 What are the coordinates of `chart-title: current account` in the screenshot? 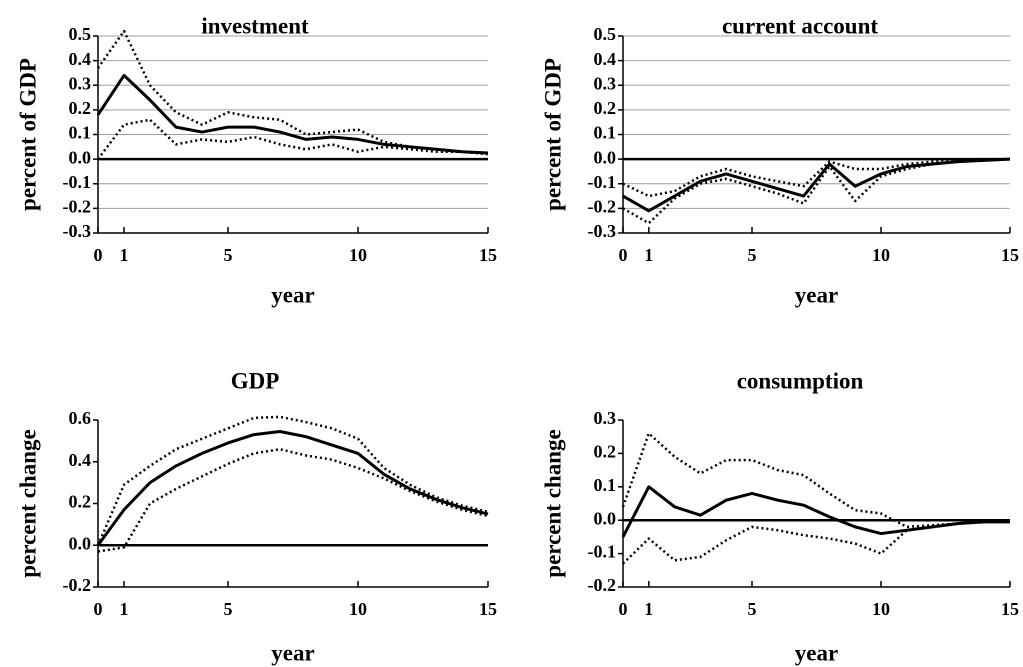 It's located at (800, 25).